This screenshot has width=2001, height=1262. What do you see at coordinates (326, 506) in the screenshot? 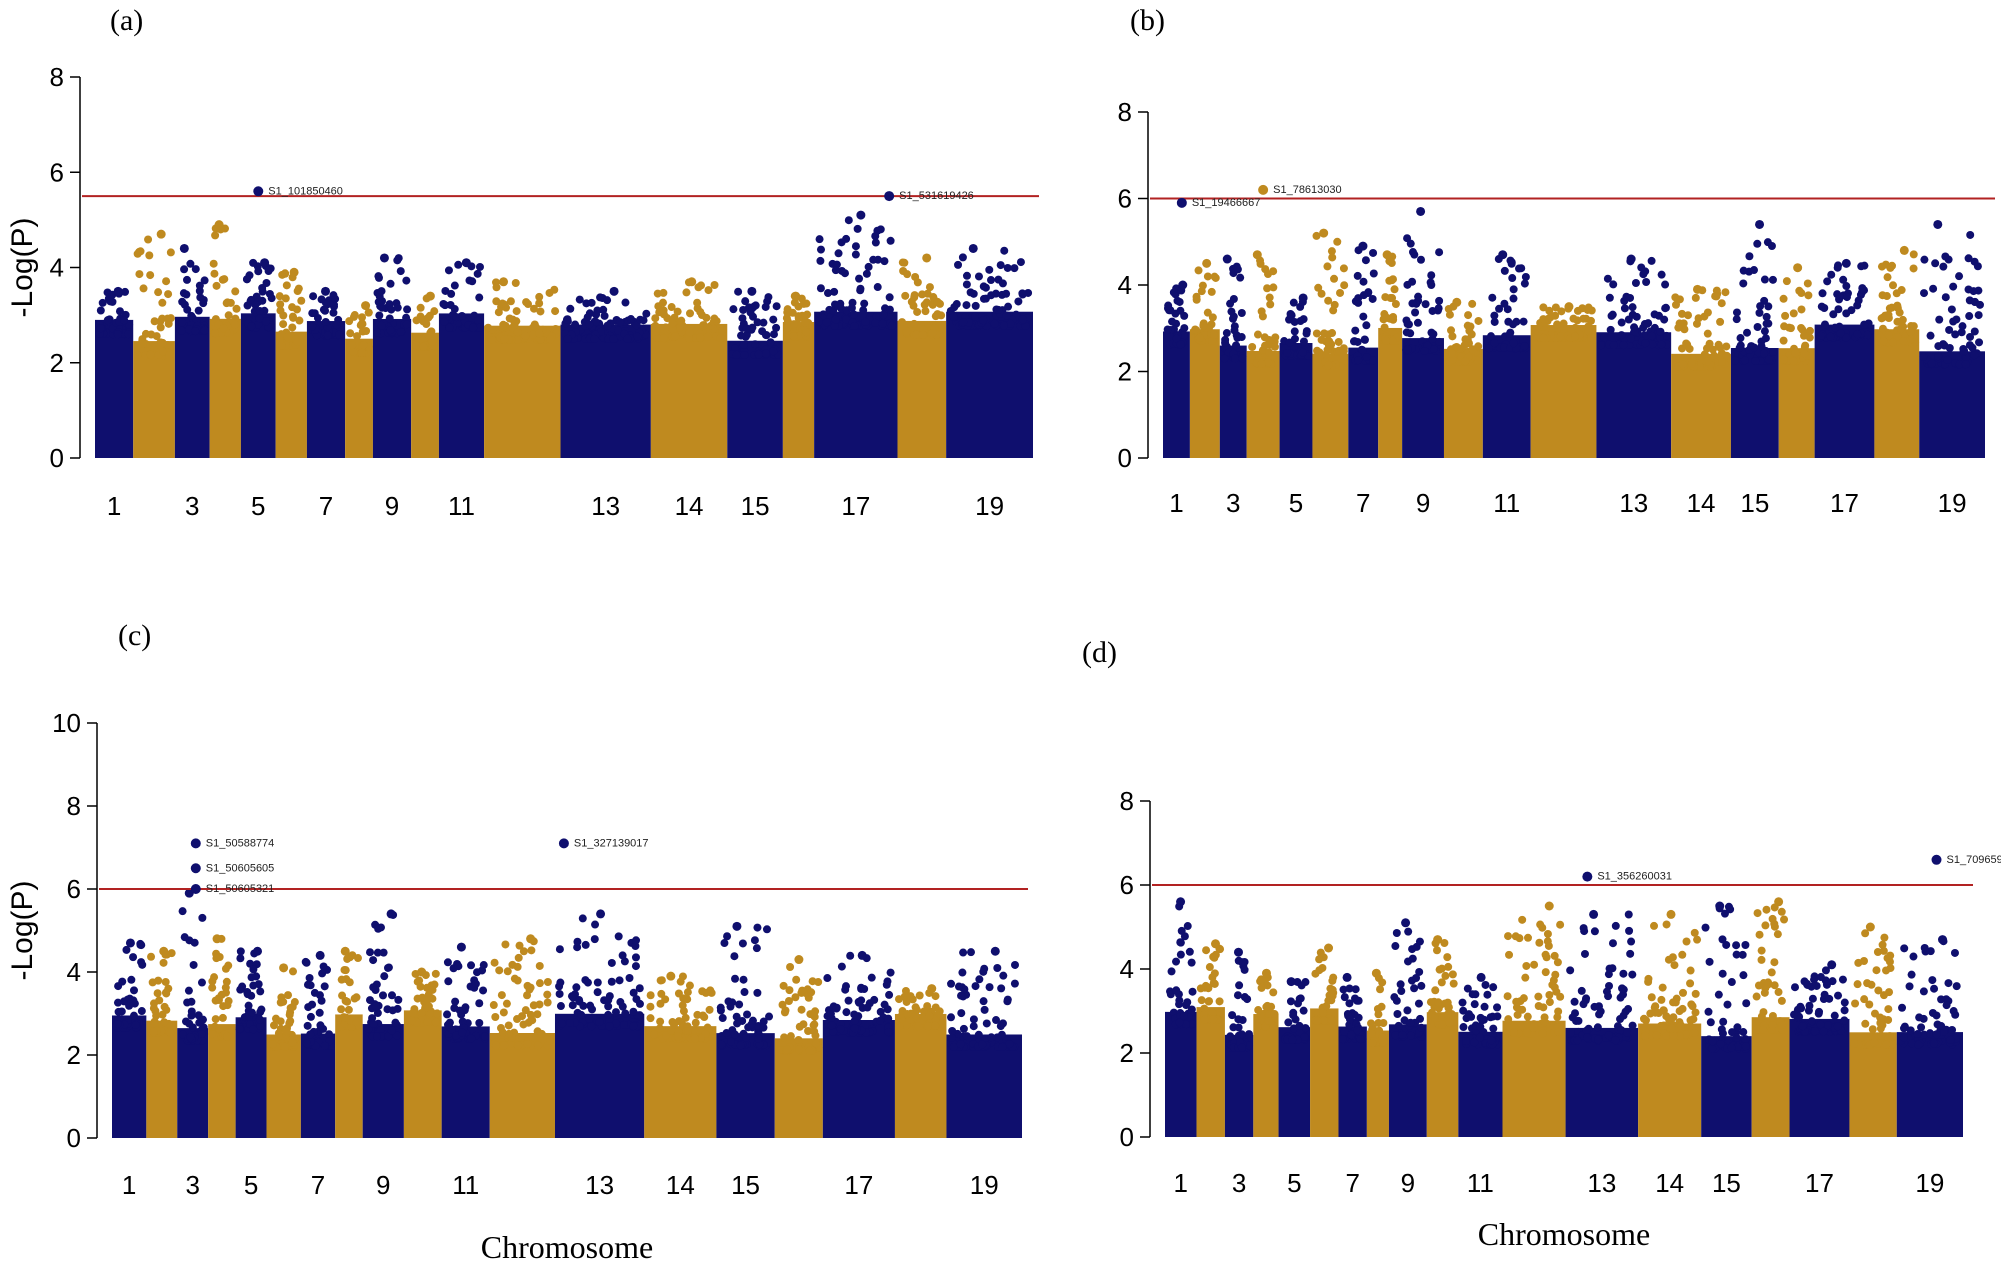
I see `chromosome-tick-label: 7` at bounding box center [326, 506].